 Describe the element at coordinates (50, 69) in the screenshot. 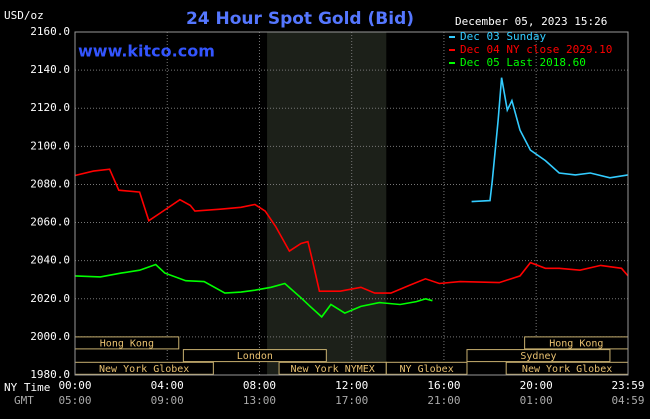

I see `y-tick-label: 2140.0` at that location.